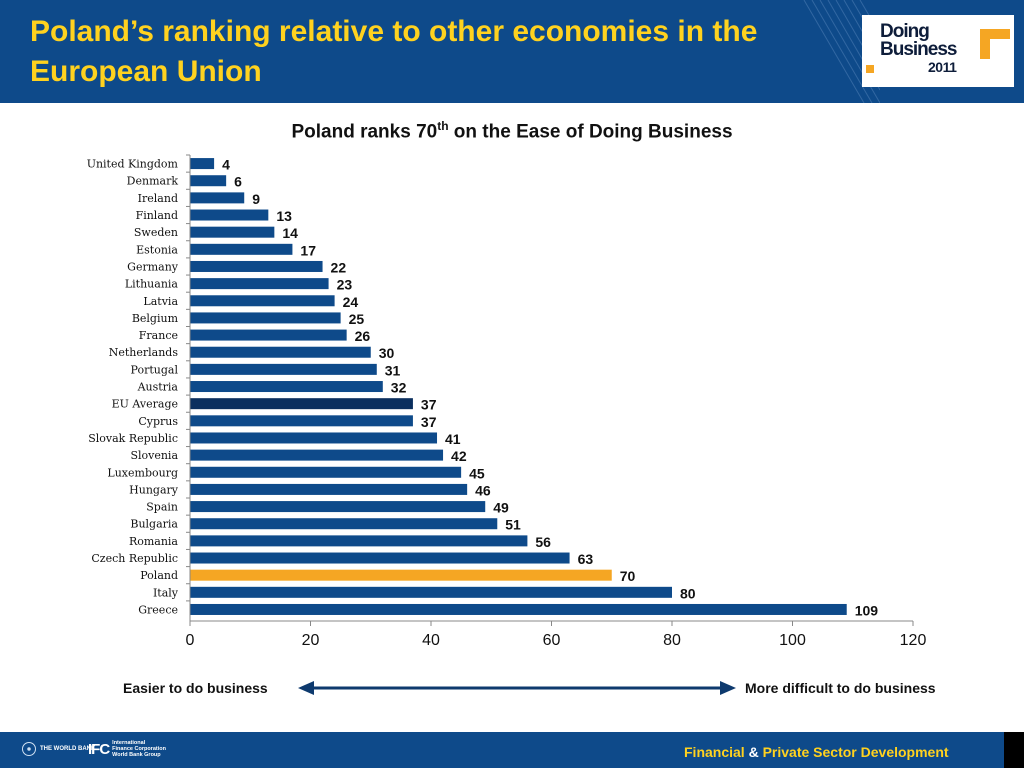 This screenshot has height=768, width=1024. I want to click on logo-year: 2011, so click(942, 67).